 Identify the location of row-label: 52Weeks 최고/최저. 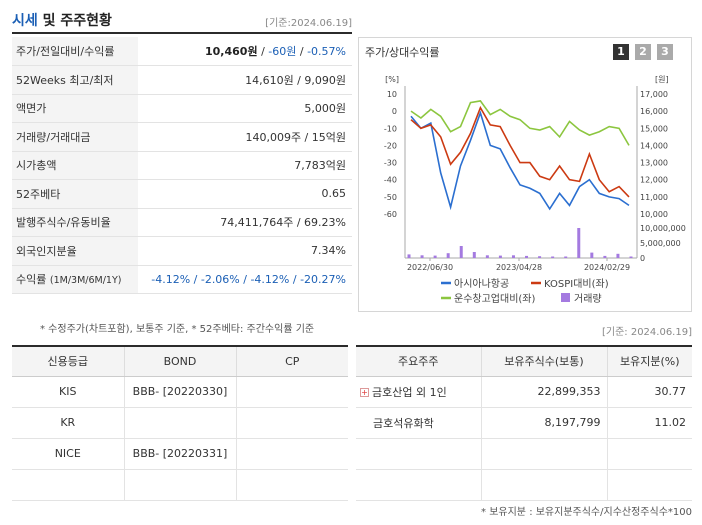
(75, 80).